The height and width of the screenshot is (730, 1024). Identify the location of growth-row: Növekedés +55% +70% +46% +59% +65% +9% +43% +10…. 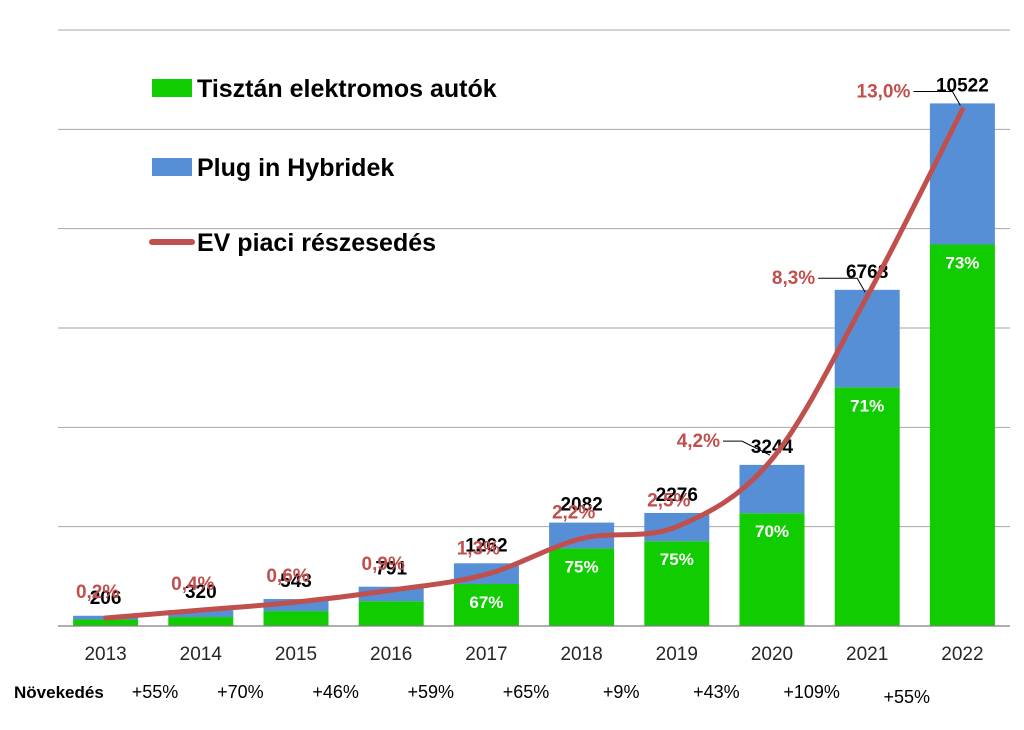
(472, 694).